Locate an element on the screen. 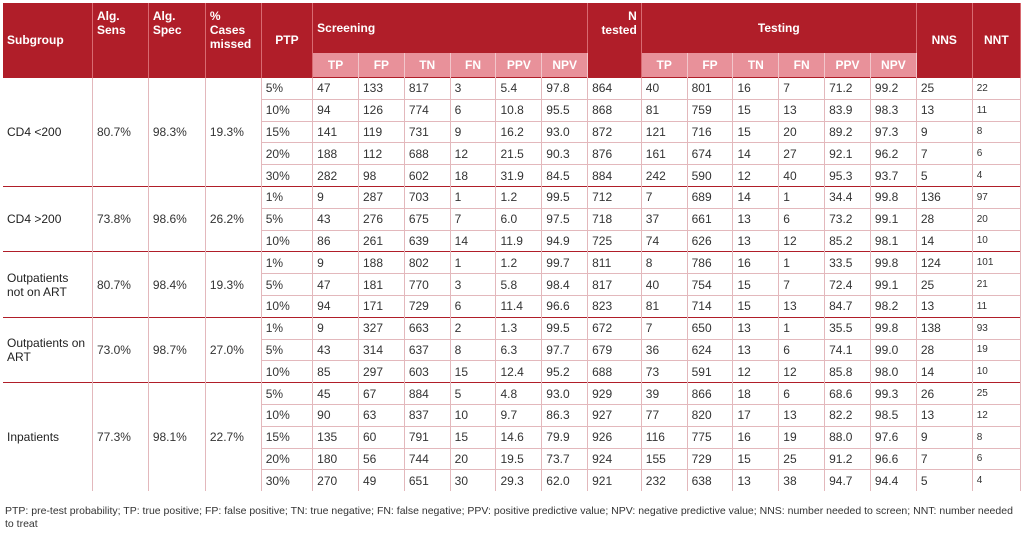 This screenshot has height=538, width=1024. screening-tp-value: 94 is located at coordinates (335, 306).